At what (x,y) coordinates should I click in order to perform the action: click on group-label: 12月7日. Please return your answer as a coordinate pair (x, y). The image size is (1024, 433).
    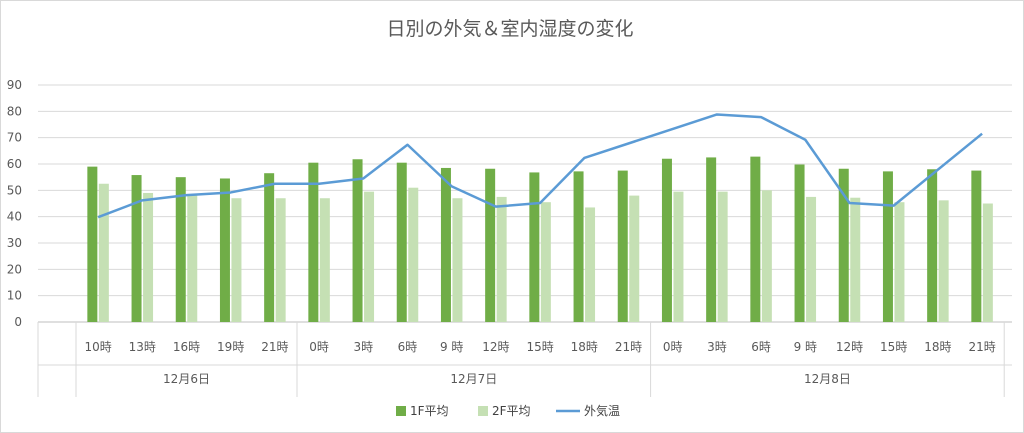
    Looking at the image, I should click on (473, 379).